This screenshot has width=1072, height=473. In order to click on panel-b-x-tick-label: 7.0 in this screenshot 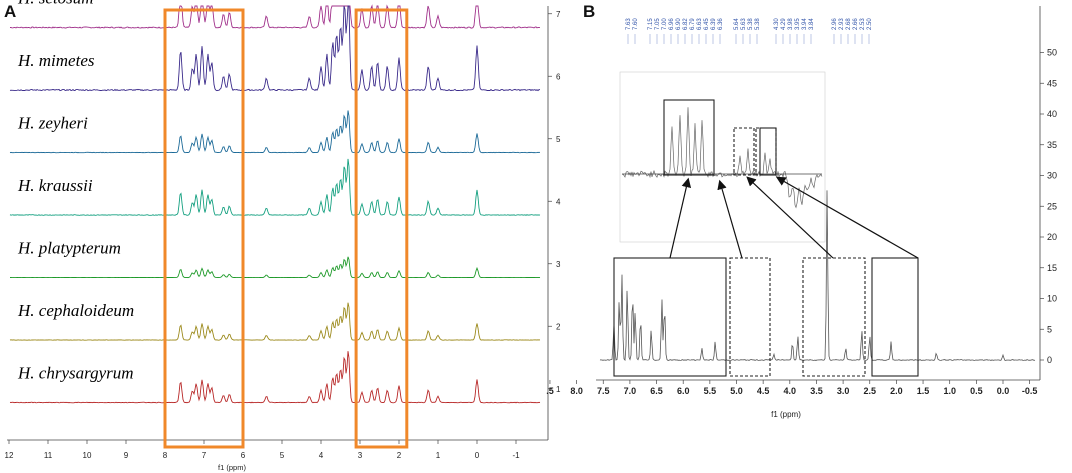, I will do `click(630, 391)`.